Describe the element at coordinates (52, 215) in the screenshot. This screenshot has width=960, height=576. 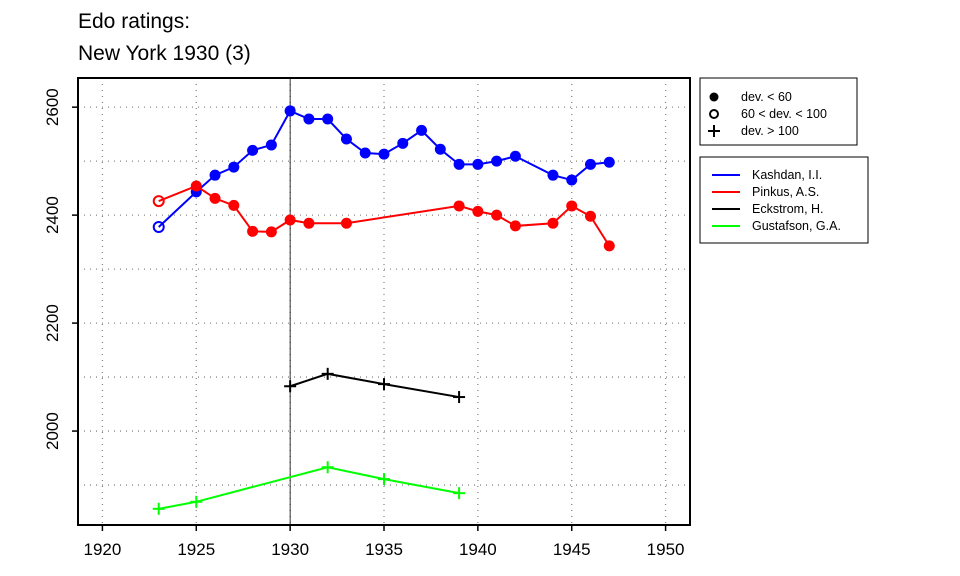
I see `y-tick-label: 2400` at that location.